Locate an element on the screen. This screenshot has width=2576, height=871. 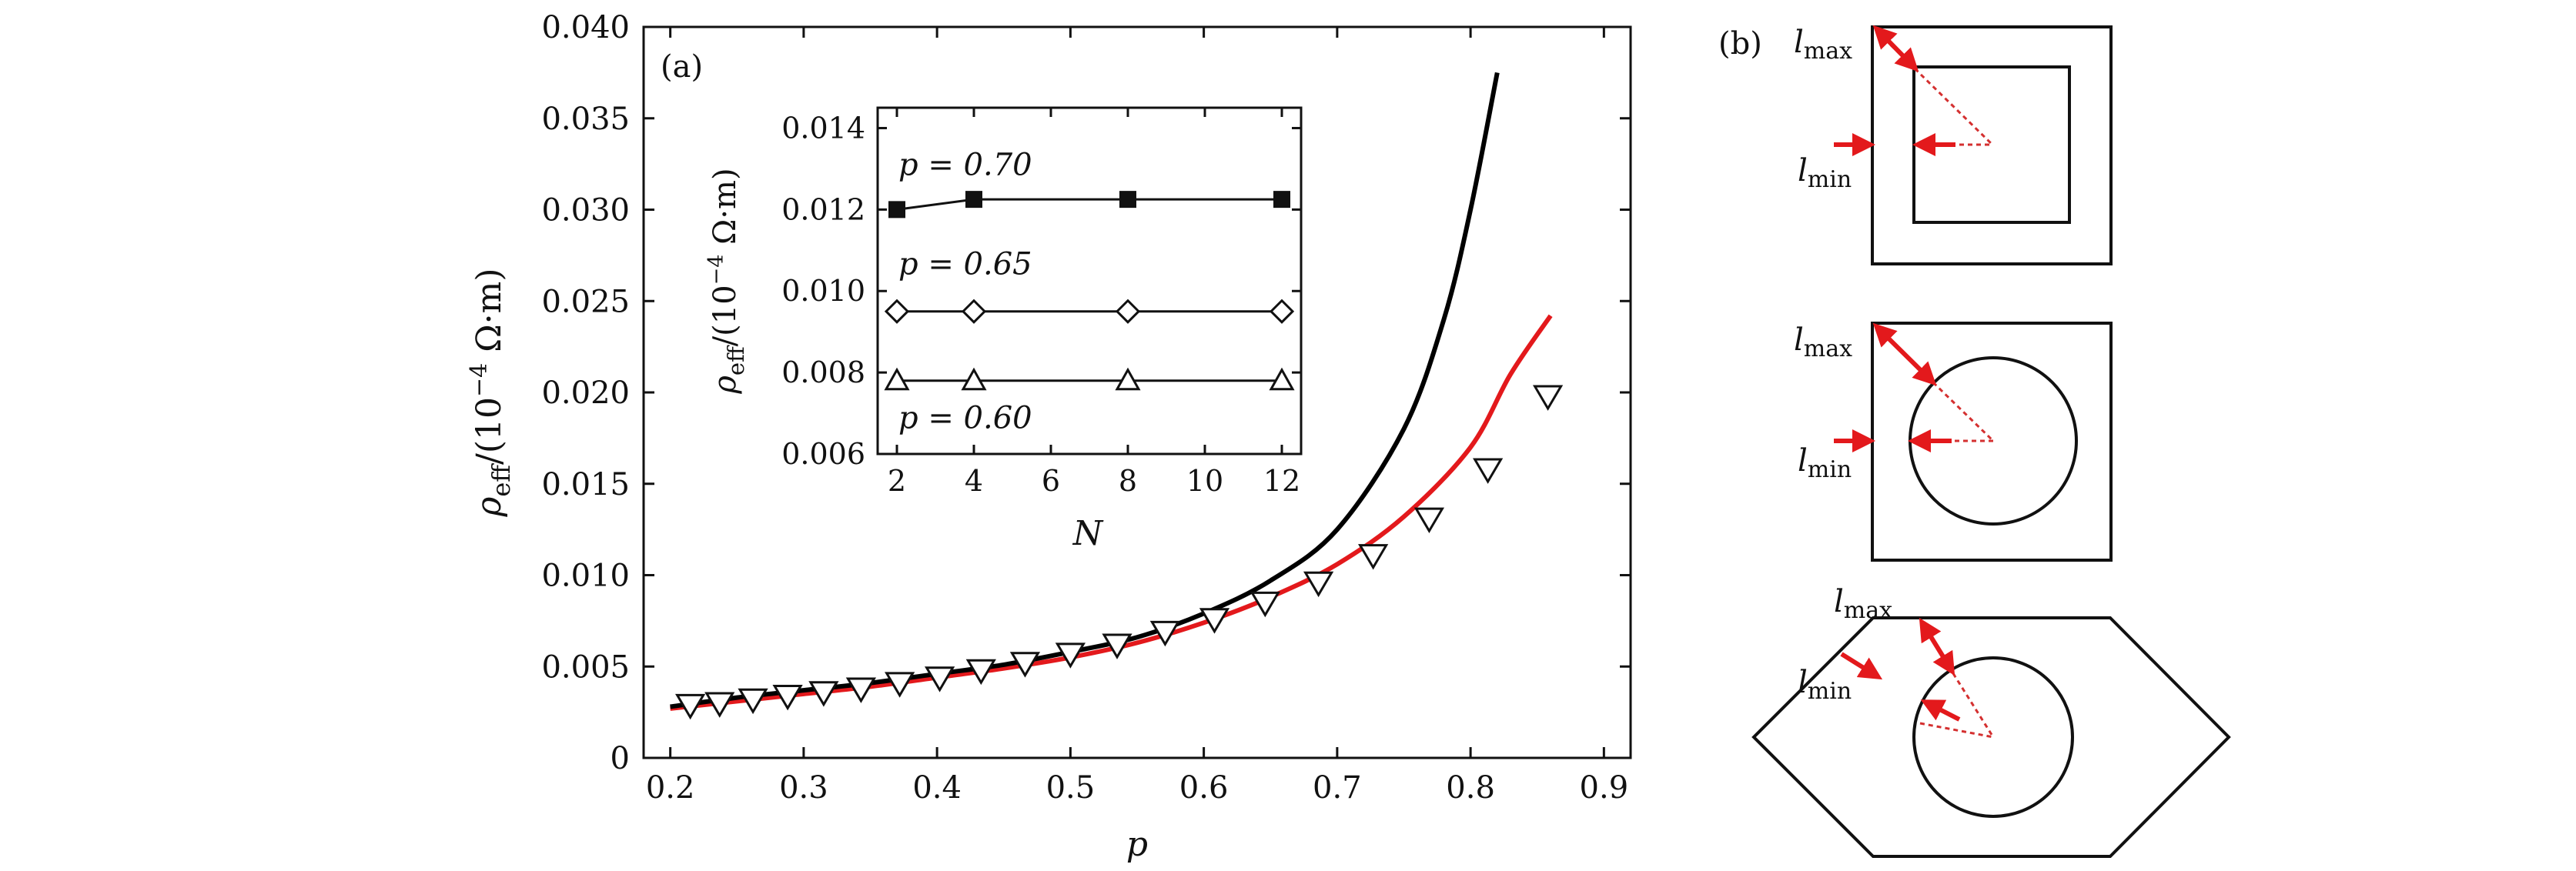
square-circle-cell is located at coordinates (1974, 442).